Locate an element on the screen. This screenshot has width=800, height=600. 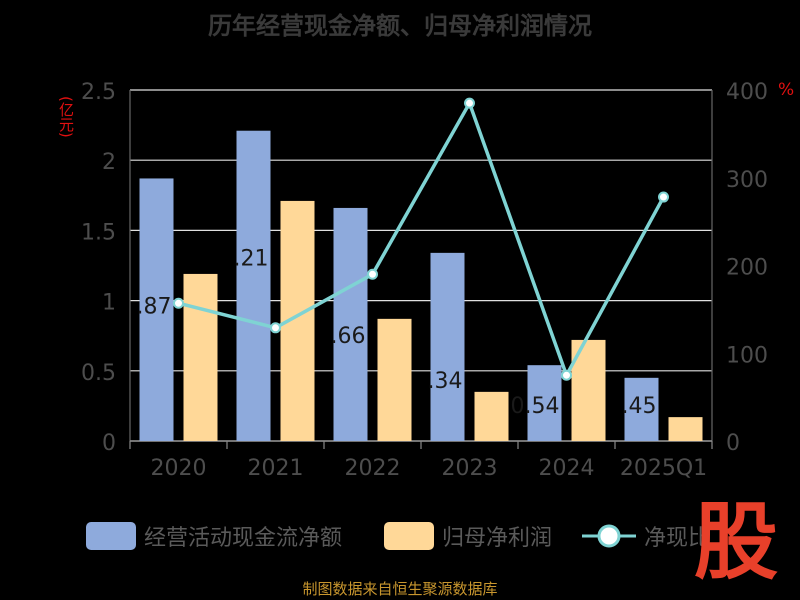
y-right-tick-label: 100 is located at coordinates (747, 355).